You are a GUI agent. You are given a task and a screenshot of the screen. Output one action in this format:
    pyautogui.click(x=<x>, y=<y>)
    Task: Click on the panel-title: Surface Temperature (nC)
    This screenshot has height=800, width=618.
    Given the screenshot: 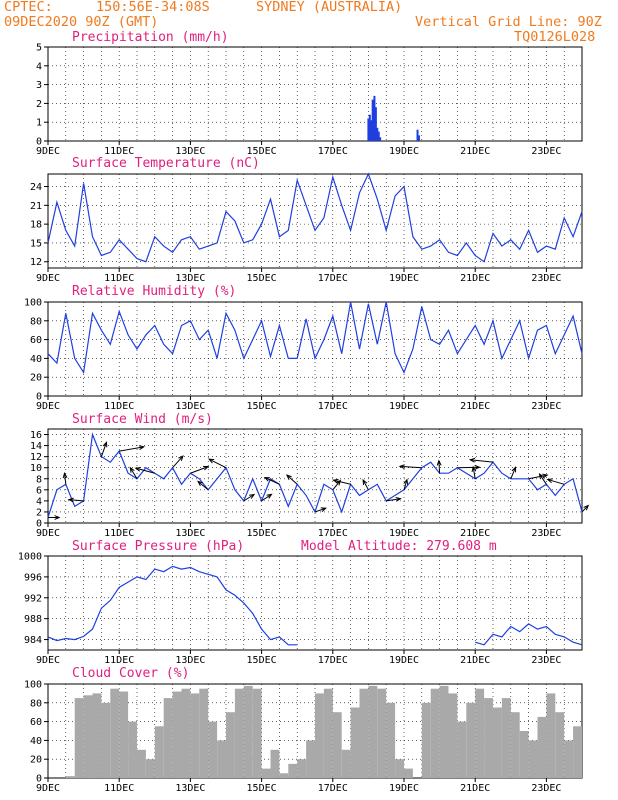 What is the action you would take?
    pyautogui.click(x=166, y=163)
    